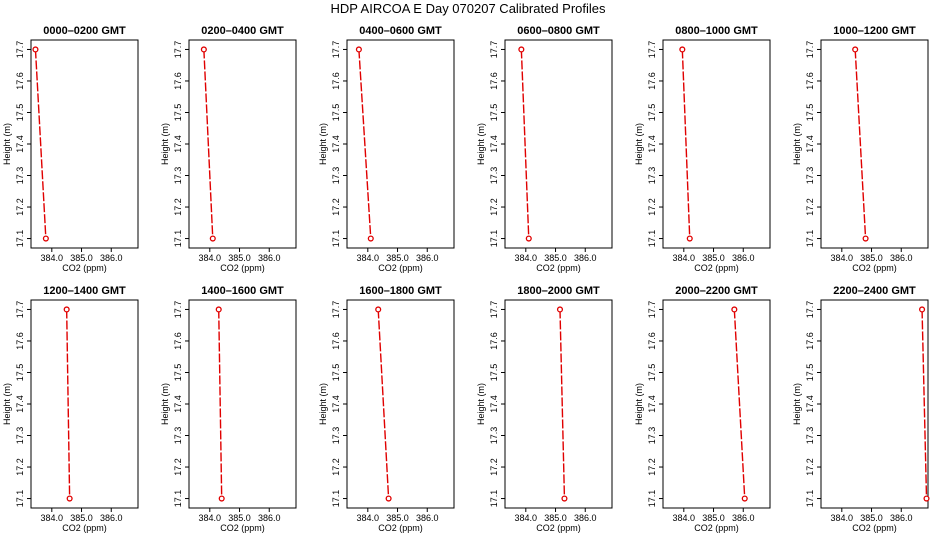 The image size is (936, 540). Describe the element at coordinates (874, 31) in the screenshot. I see `panel-title: 1000–1200 GMT` at that location.